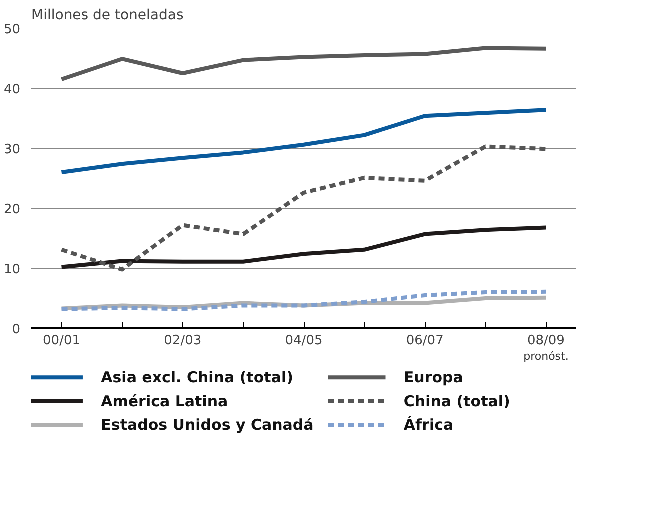  I want to click on y-tick-label: 0, so click(16, 330).